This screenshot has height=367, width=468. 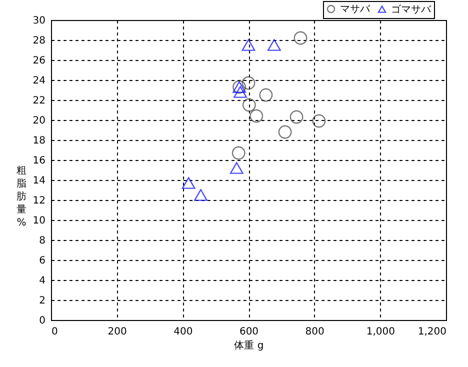 I want to click on y-tick-label: 8, so click(x=42, y=241).